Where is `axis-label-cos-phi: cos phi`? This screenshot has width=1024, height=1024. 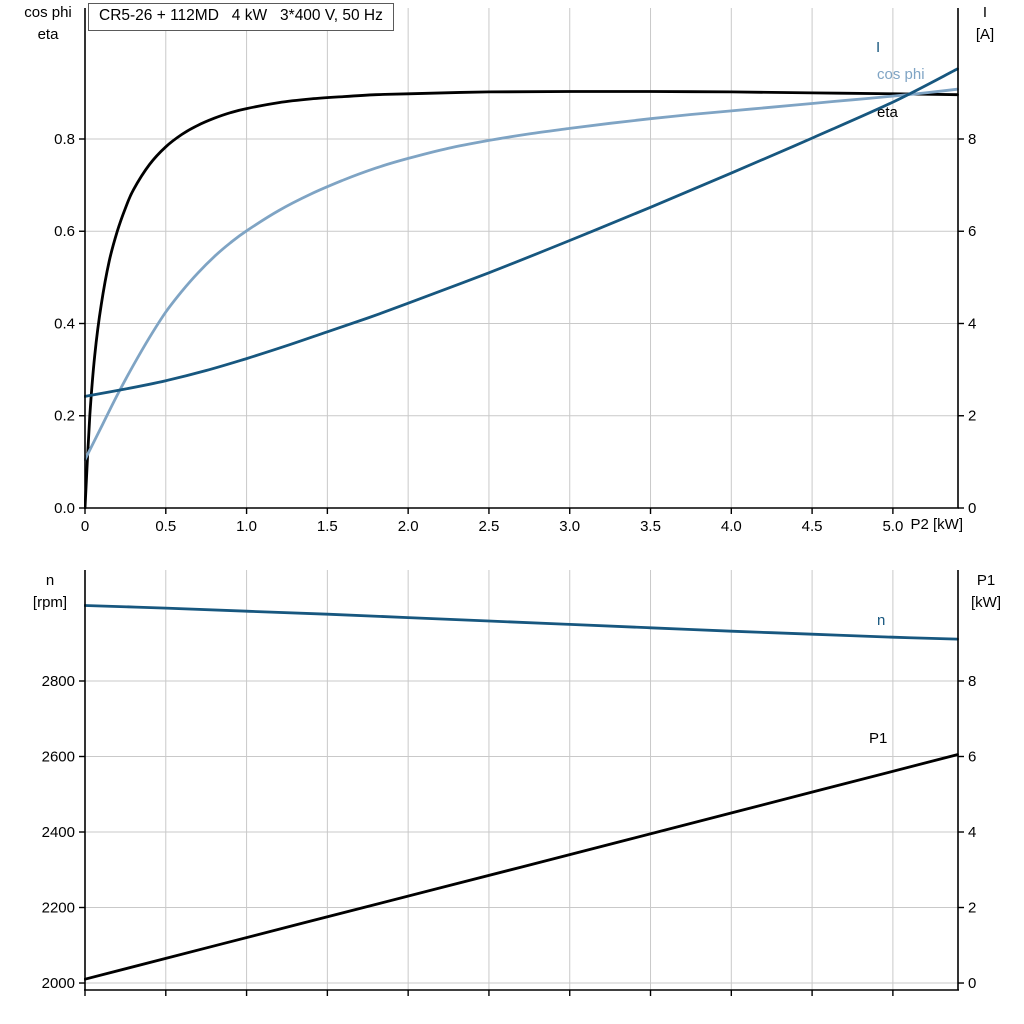
axis-label-cos-phi: cos phi is located at coordinates (48, 12).